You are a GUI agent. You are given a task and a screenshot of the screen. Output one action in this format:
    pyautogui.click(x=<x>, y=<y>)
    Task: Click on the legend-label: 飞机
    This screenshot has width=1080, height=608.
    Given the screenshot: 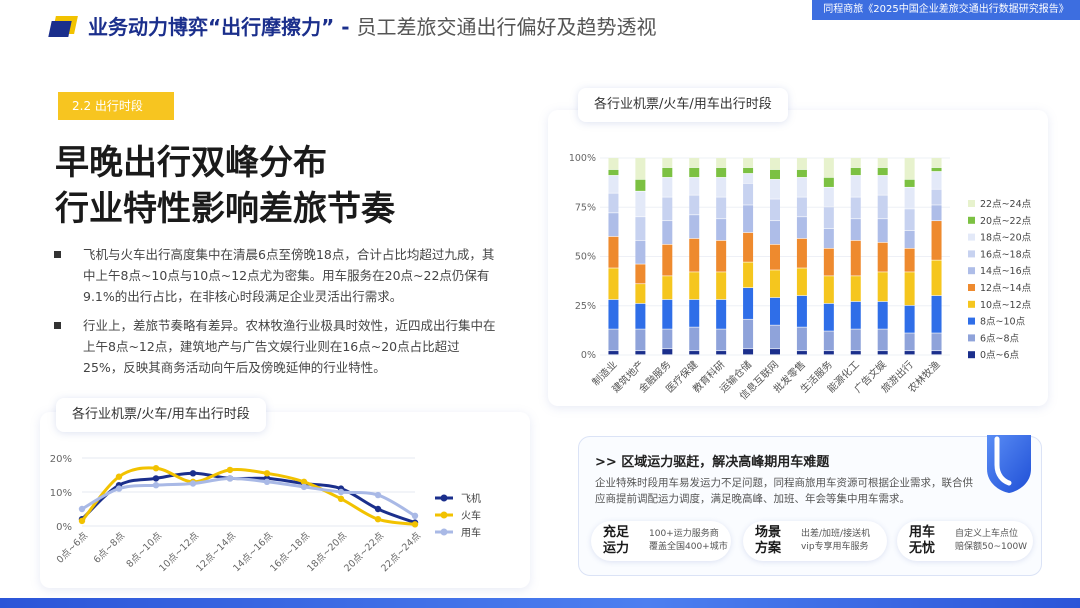 What is the action you would take?
    pyautogui.click(x=471, y=498)
    